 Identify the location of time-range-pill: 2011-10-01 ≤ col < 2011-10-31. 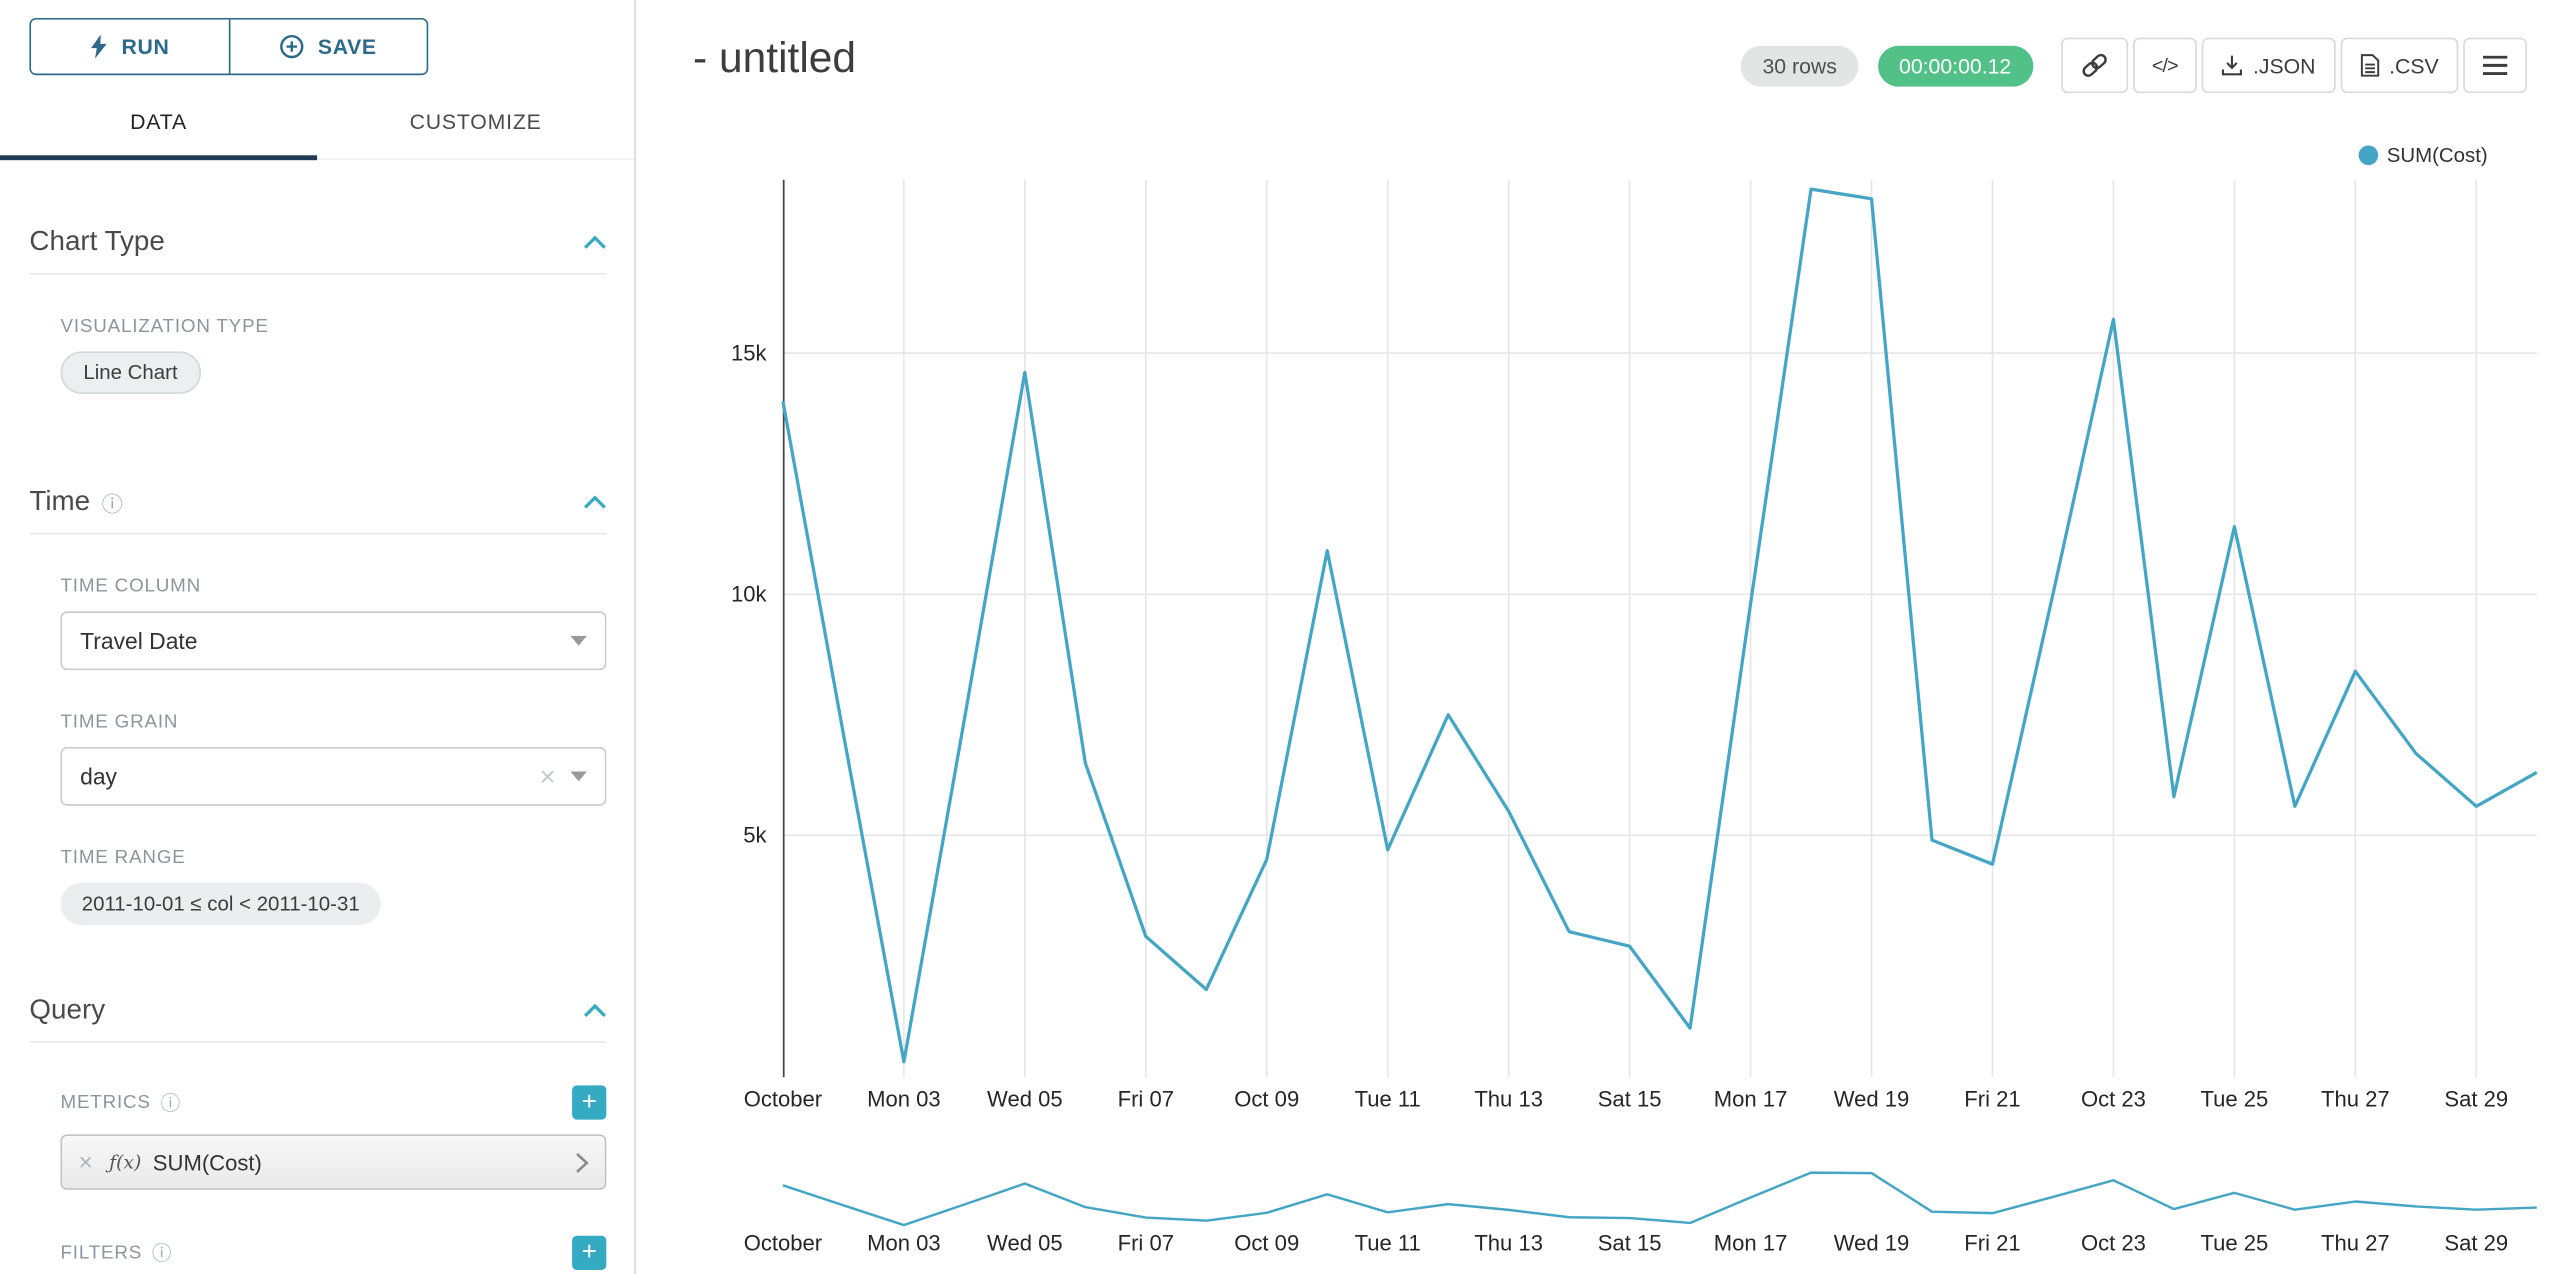
(220, 904).